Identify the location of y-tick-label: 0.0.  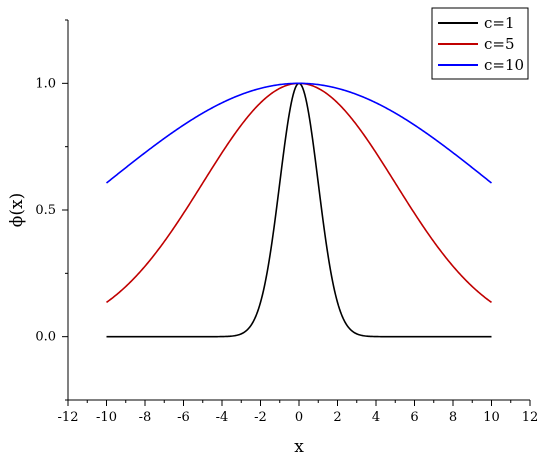
(45, 337).